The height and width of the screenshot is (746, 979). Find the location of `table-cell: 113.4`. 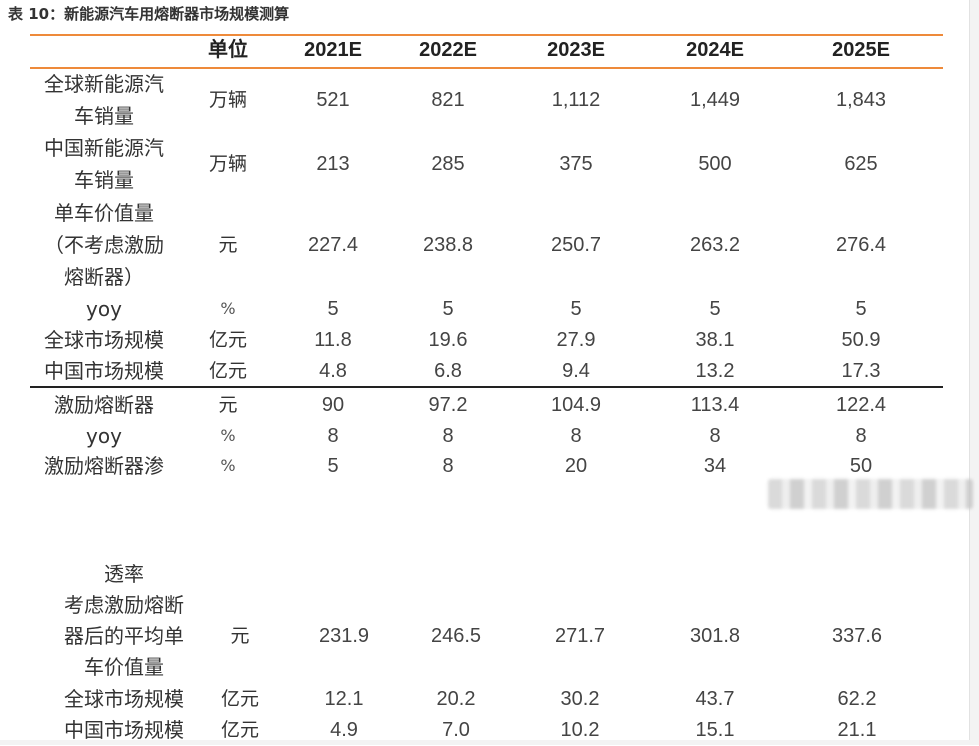

table-cell: 113.4 is located at coordinates (715, 405).